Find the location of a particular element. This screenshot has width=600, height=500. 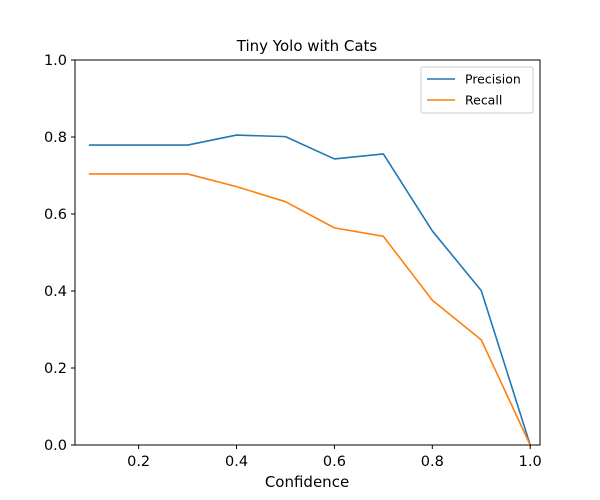

y-tick-label: 0.8 is located at coordinates (55, 138).